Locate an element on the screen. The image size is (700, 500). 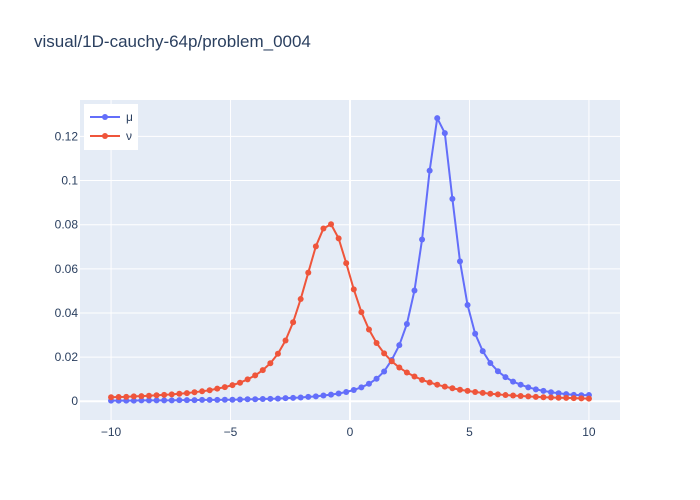
legend-item-nu: ν is located at coordinates (111, 136).